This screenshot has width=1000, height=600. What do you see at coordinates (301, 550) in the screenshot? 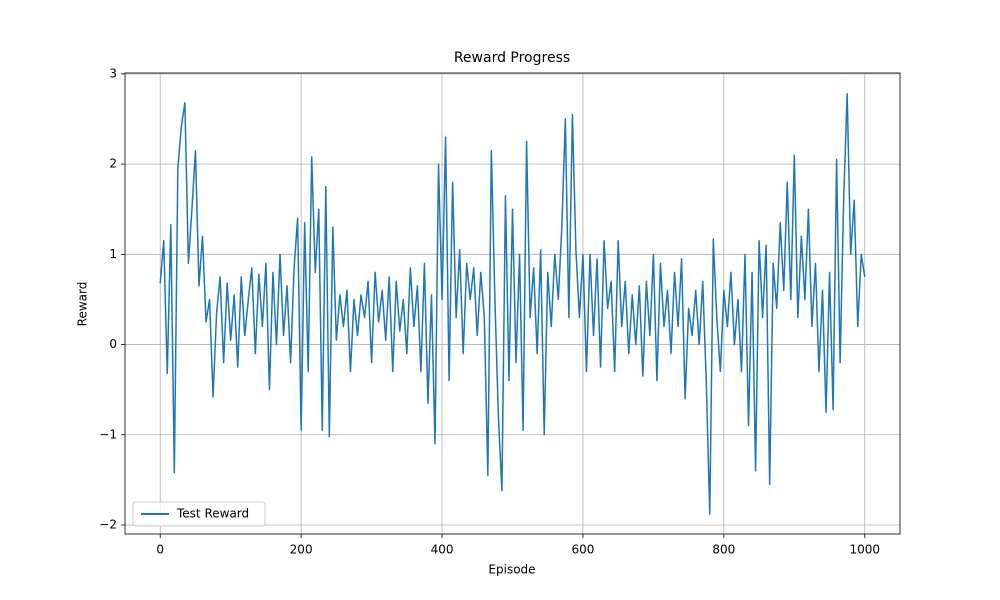
I see `x-tick-label: 200` at bounding box center [301, 550].